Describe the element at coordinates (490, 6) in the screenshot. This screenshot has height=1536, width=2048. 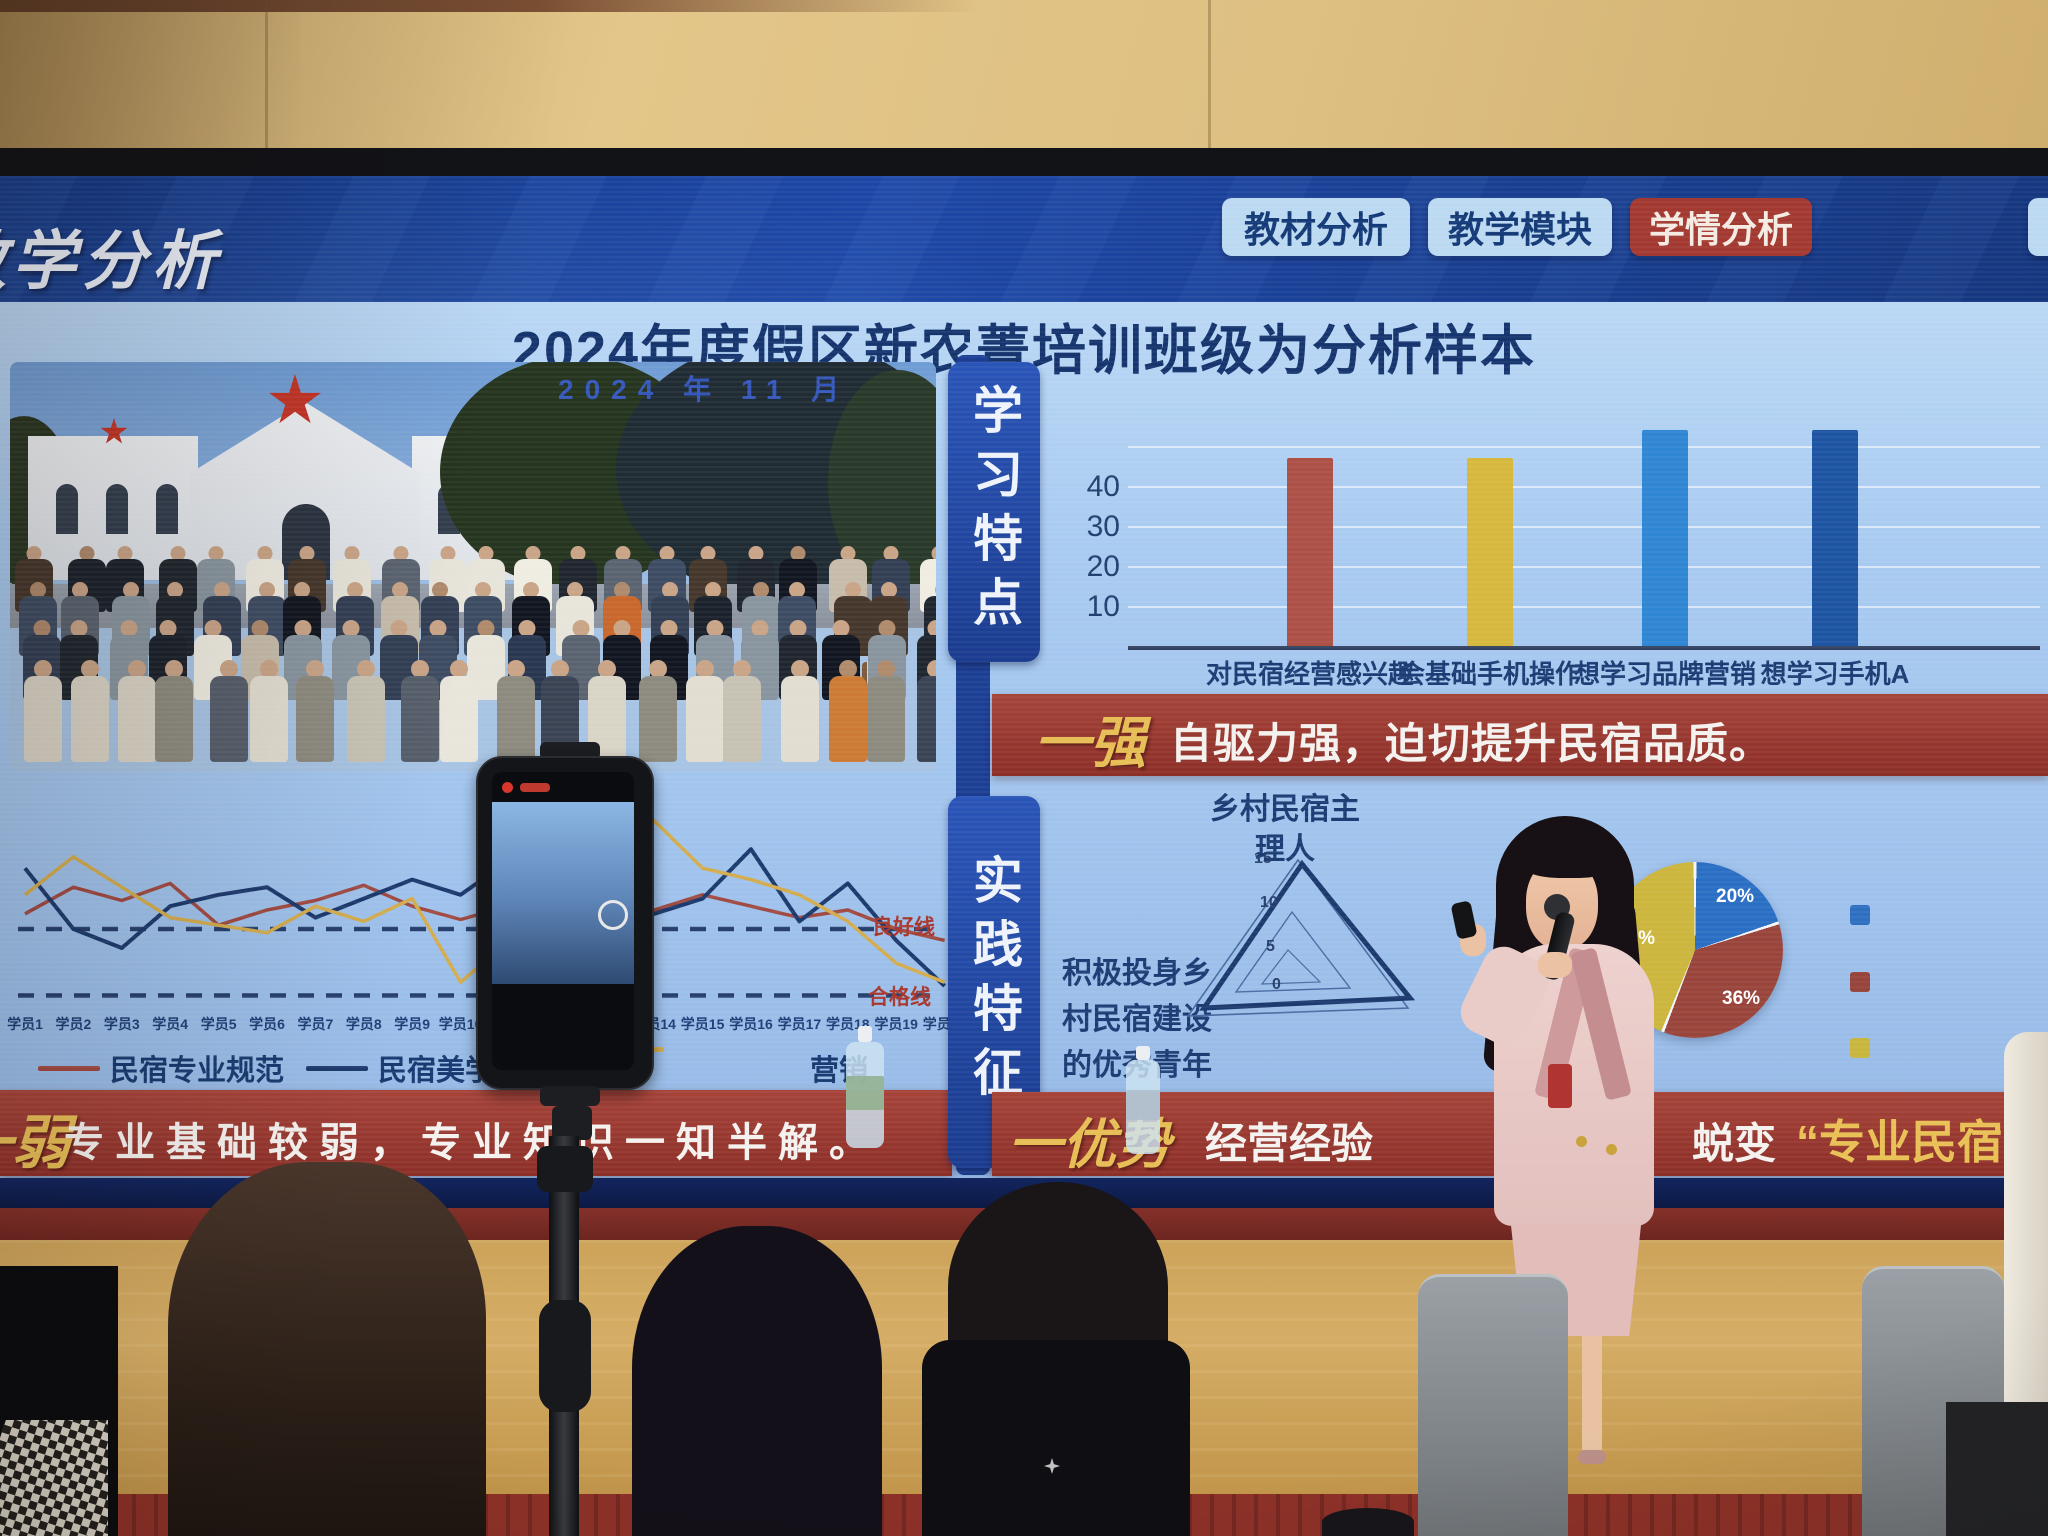
I see `ceiling-beam` at that location.